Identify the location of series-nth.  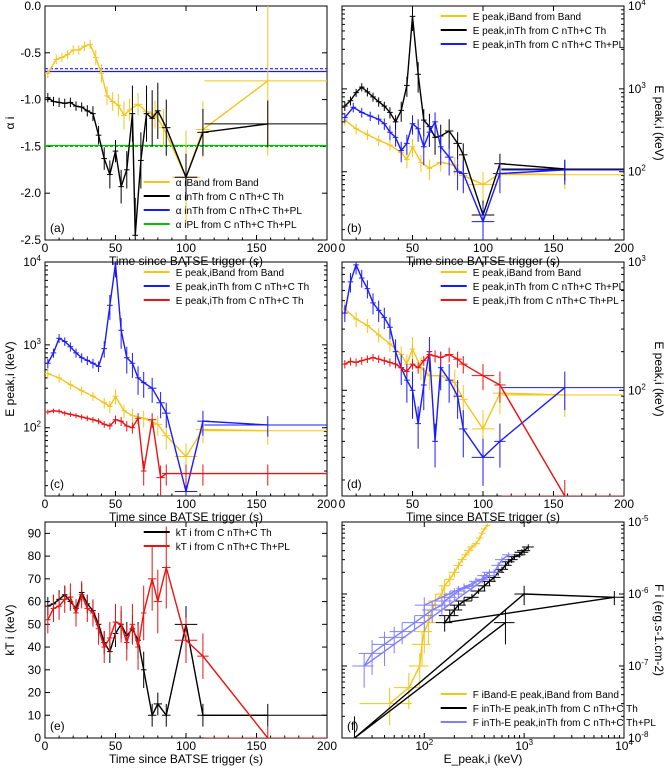
(186, 161).